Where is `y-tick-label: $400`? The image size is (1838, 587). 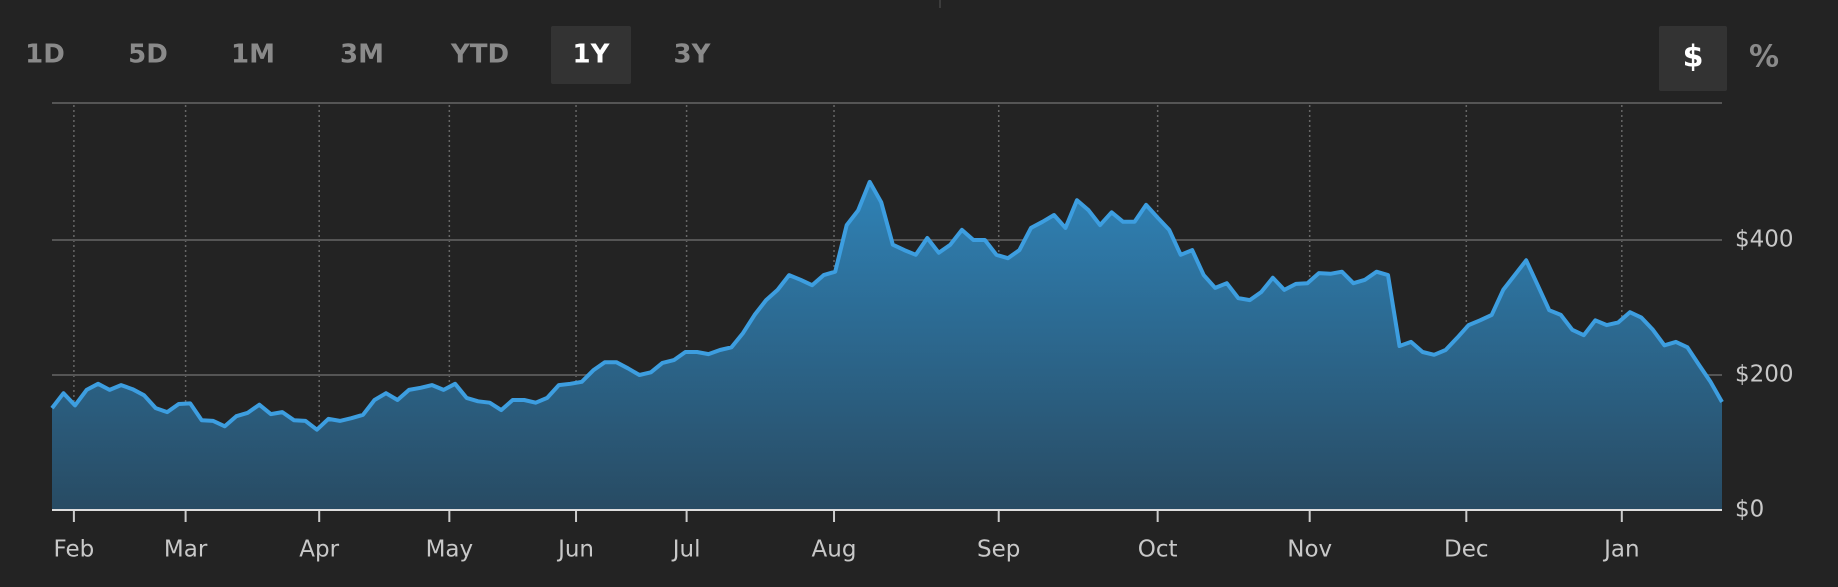
y-tick-label: $400 is located at coordinates (1764, 240).